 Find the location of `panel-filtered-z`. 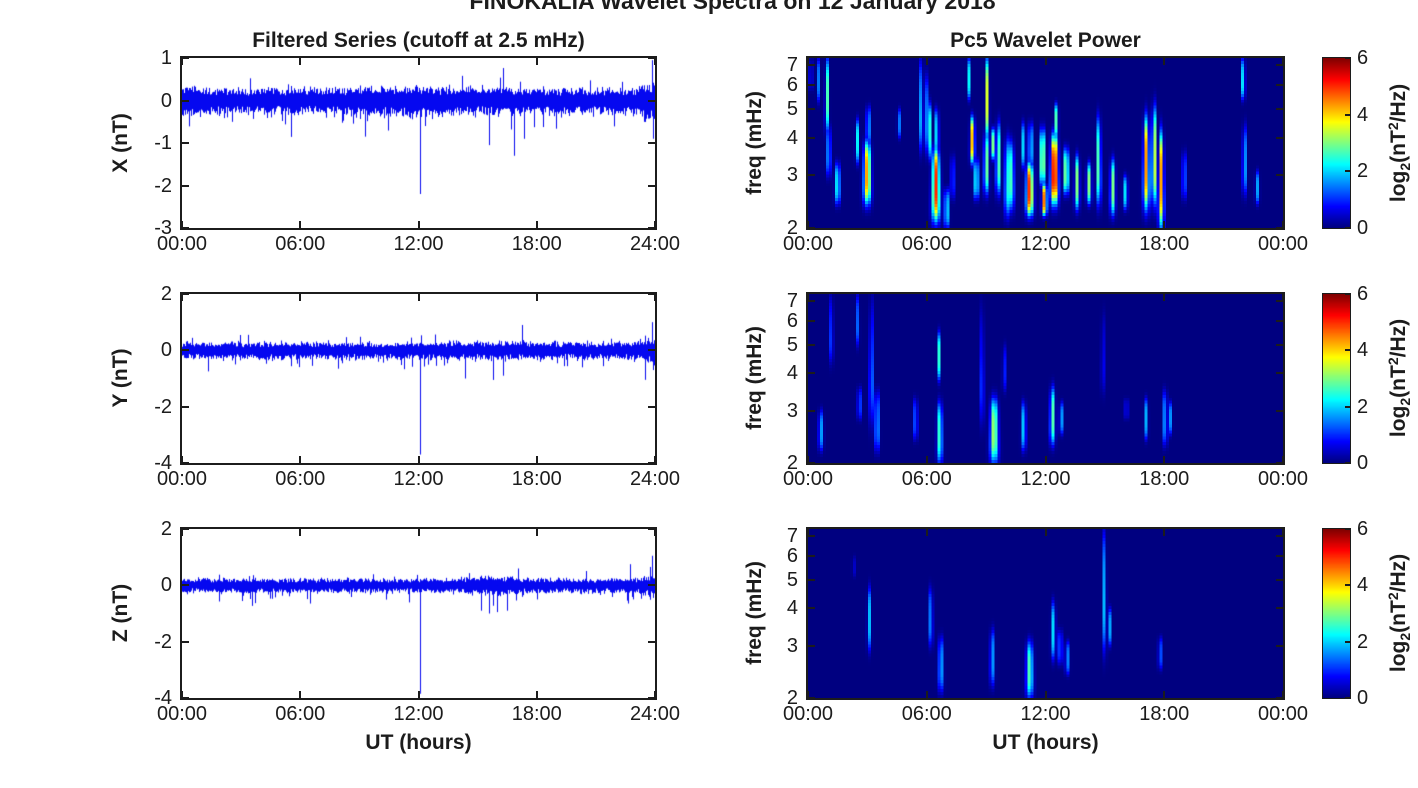

panel-filtered-z is located at coordinates (418, 613).